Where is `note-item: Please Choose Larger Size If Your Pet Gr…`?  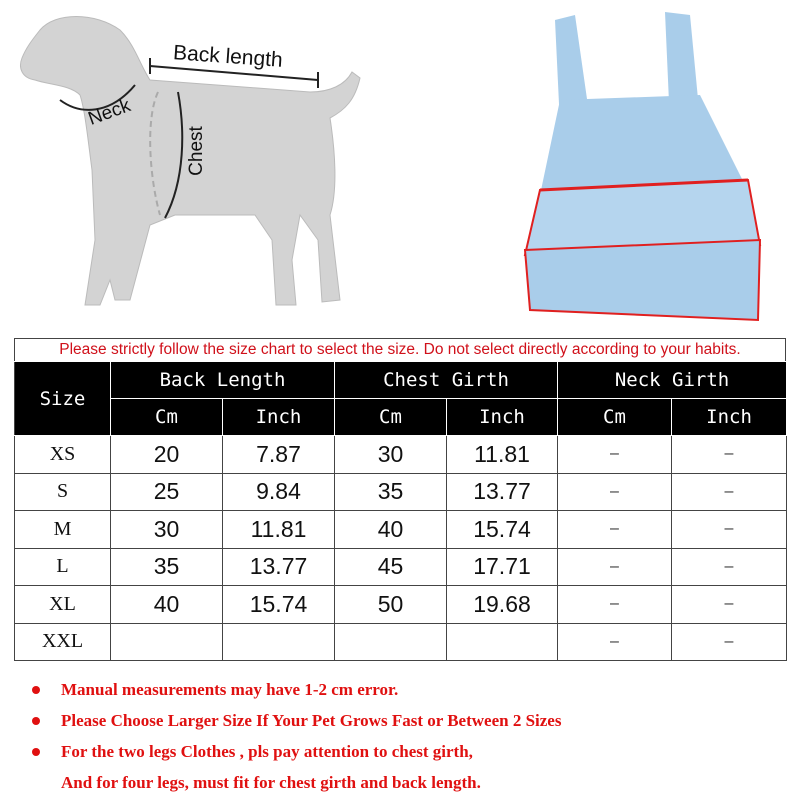
note-item: Please Choose Larger Size If Your Pet Gr… is located at coordinates (296, 720).